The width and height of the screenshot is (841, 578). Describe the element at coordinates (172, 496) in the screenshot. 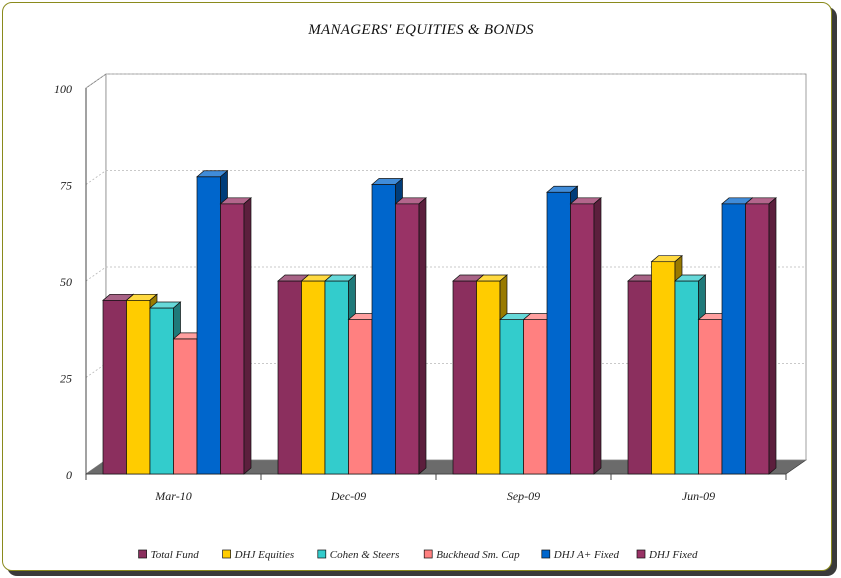

I see `x-tick-label: Mar-10` at that location.